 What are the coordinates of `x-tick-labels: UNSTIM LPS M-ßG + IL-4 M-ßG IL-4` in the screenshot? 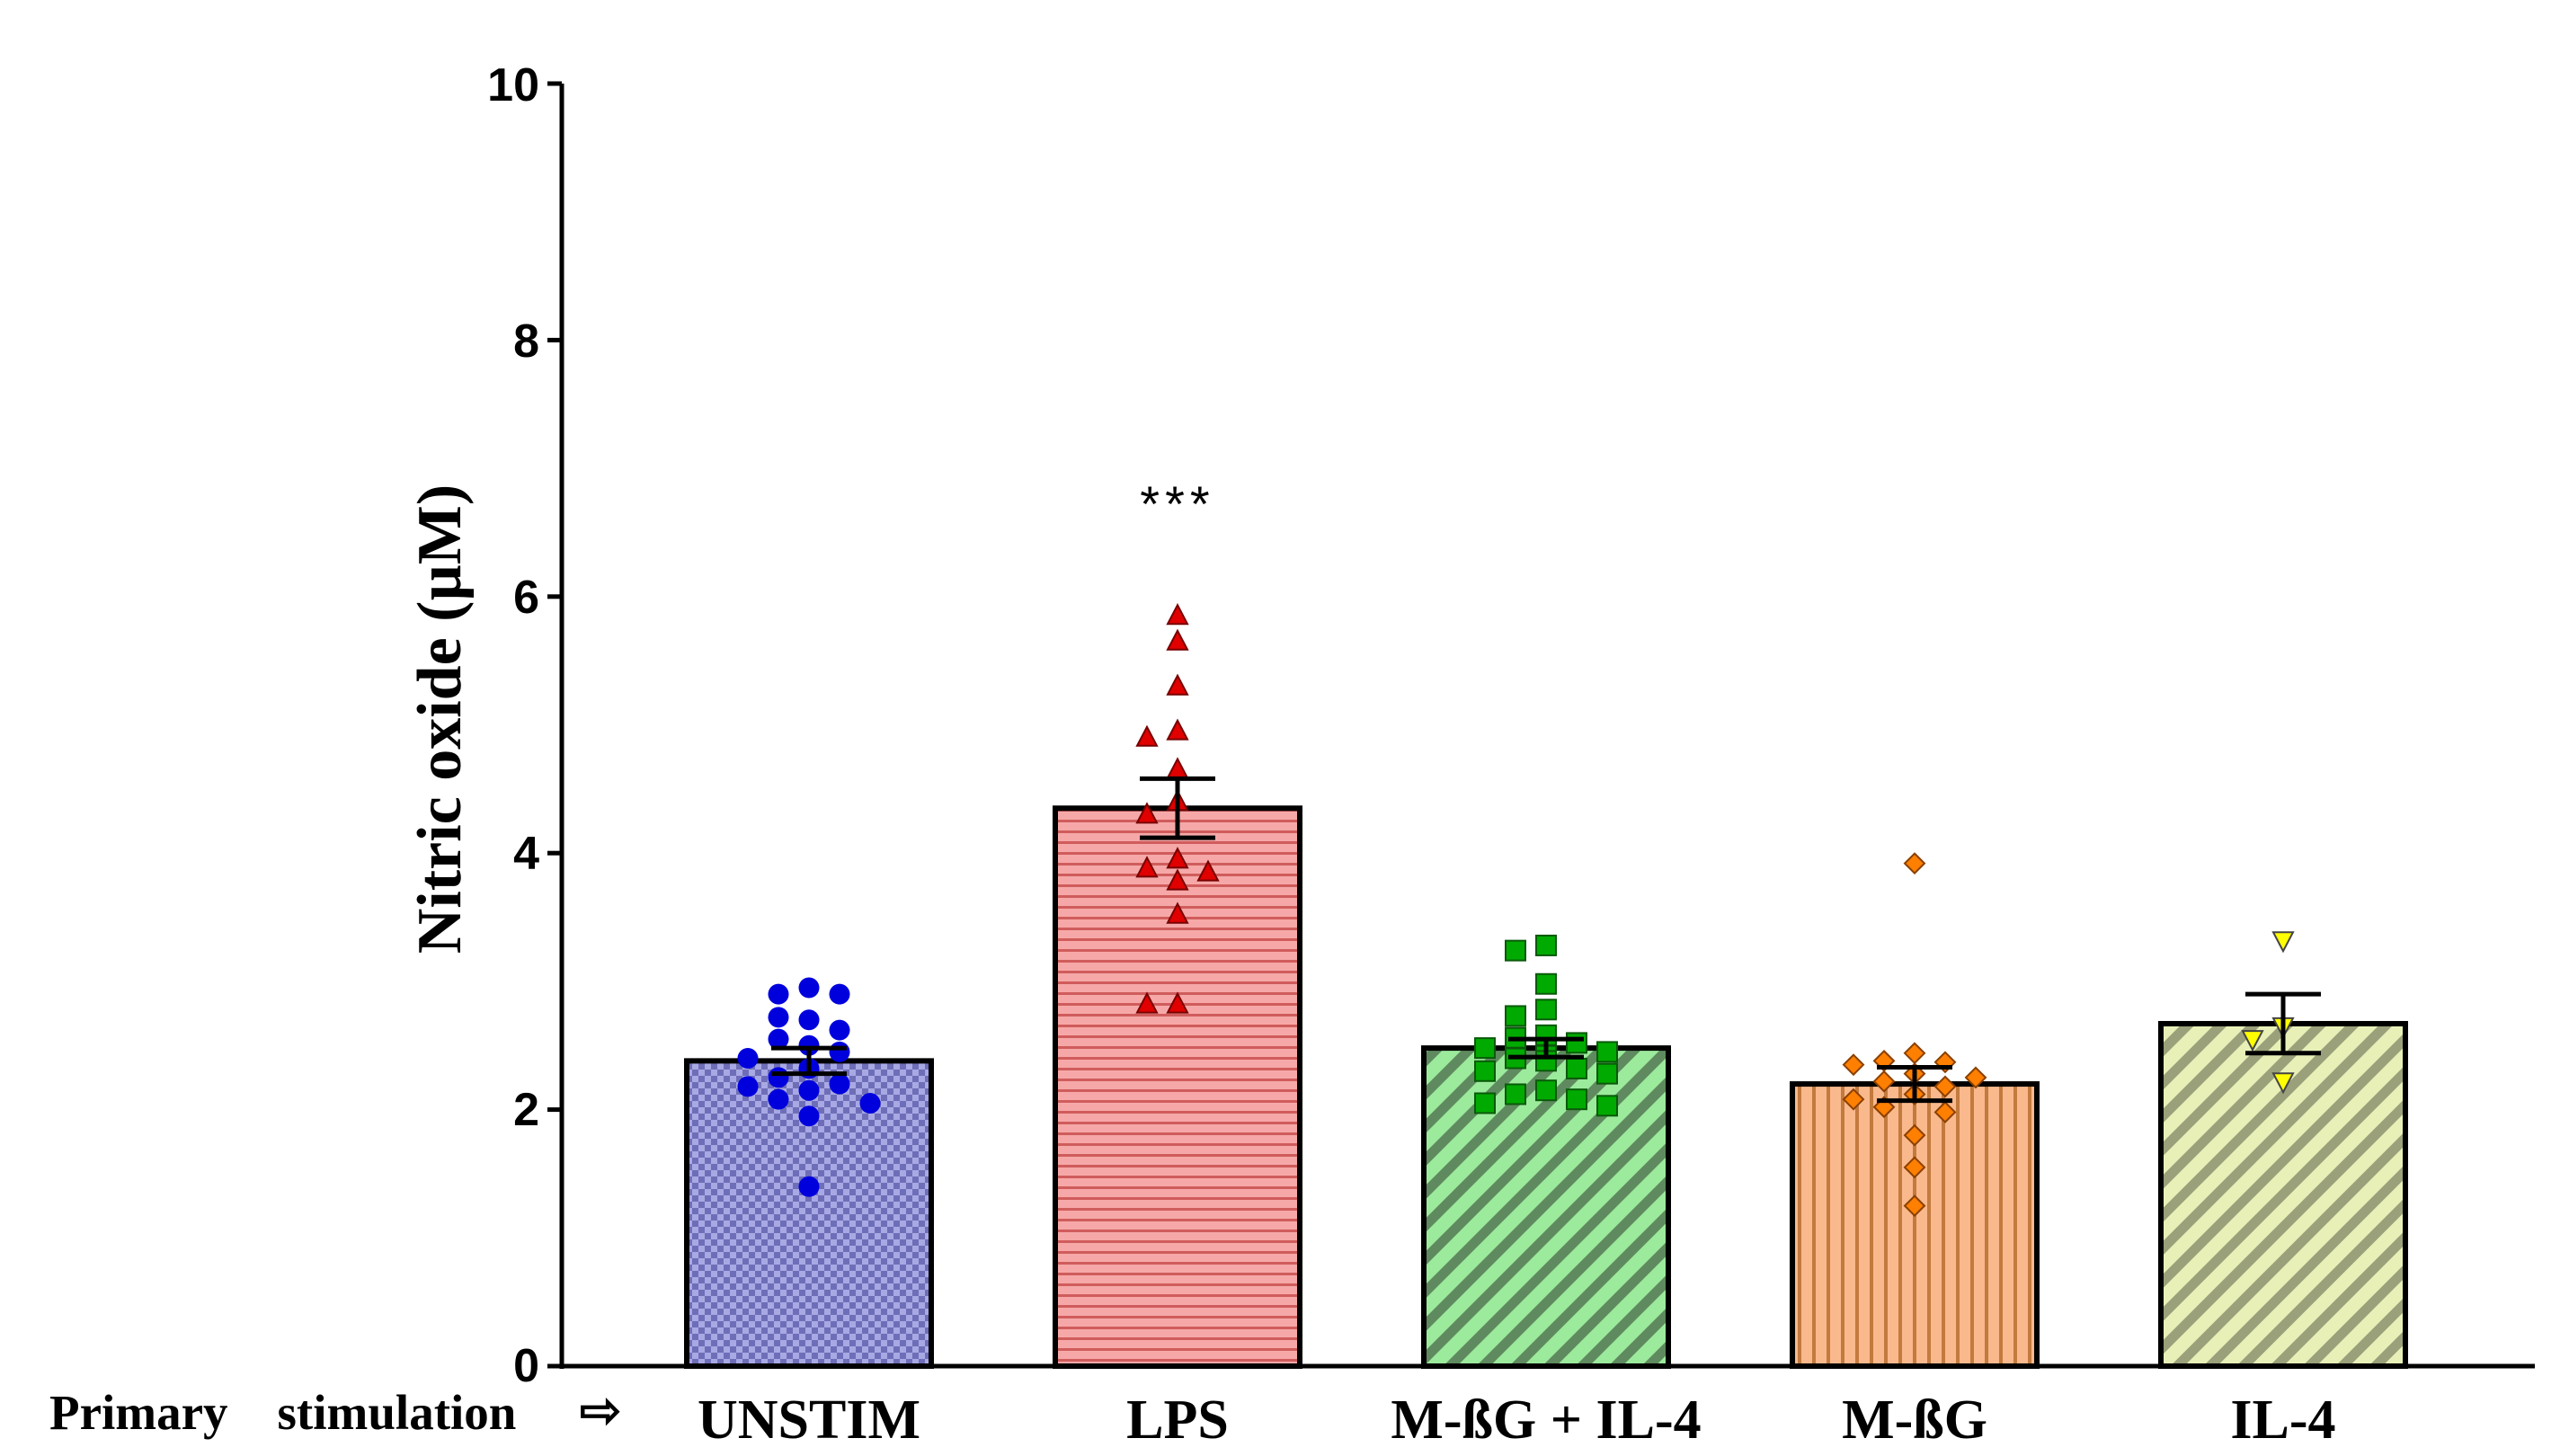 It's located at (1517, 1420).